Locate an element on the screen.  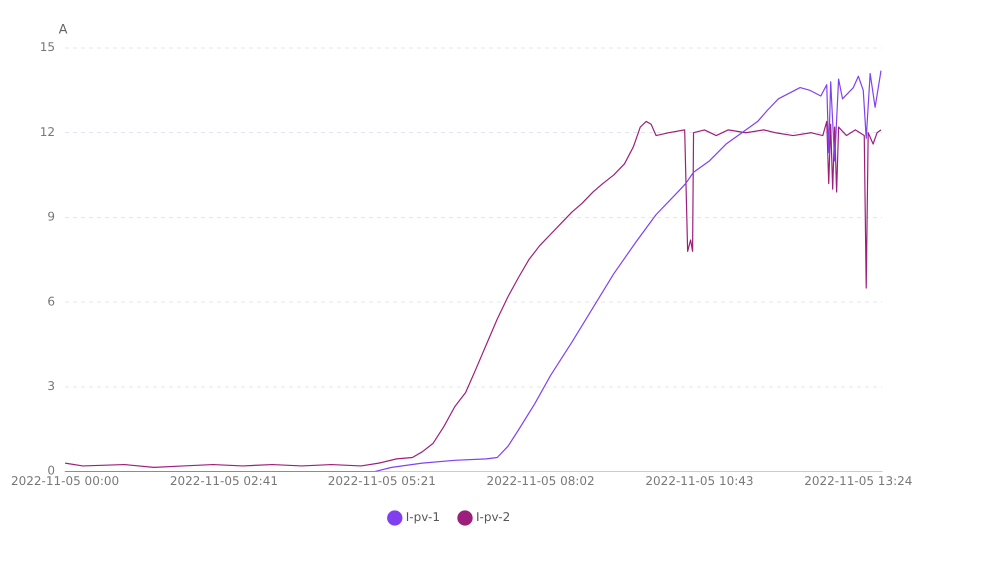
x-tick-label: 2022-11-05 13:24 is located at coordinates (858, 481).